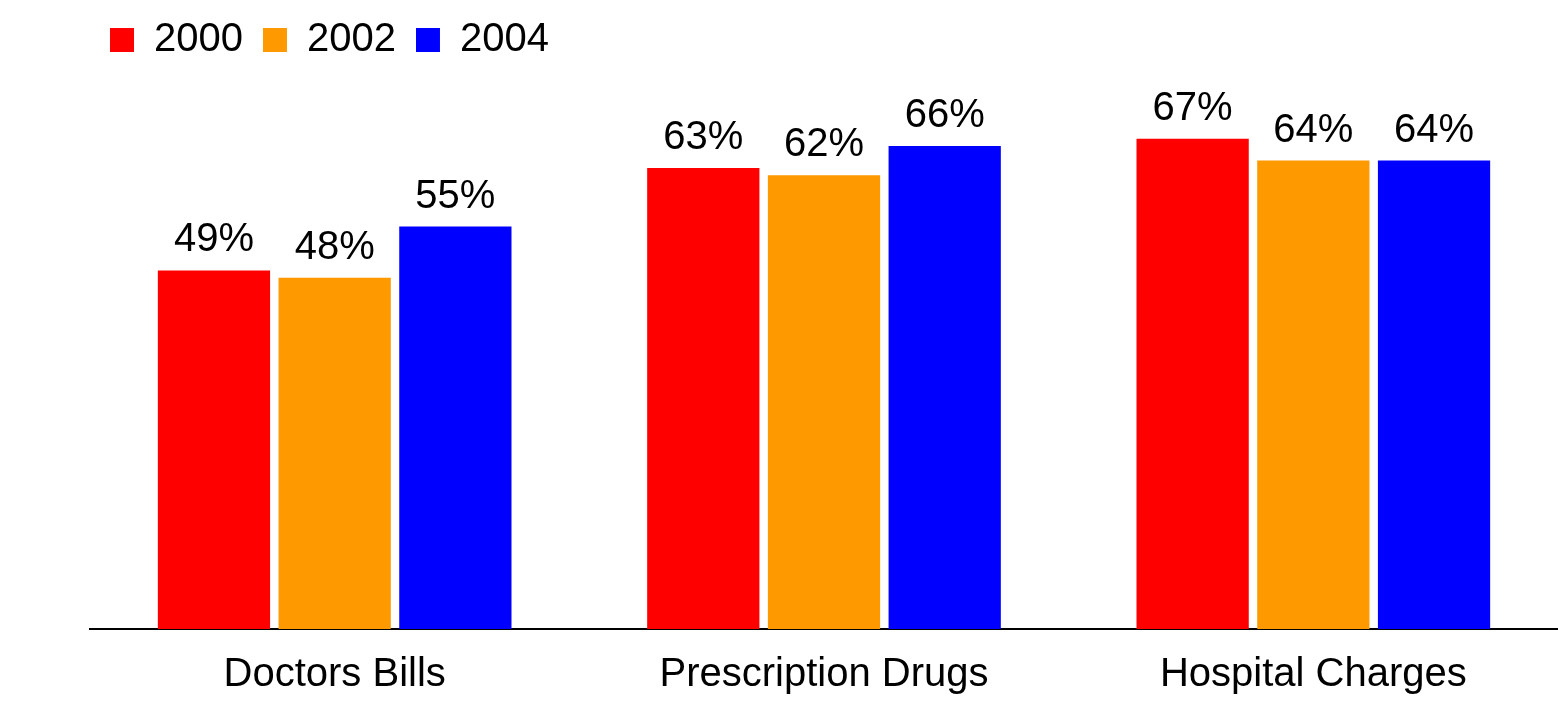 Image resolution: width=1558 pixels, height=721 pixels. What do you see at coordinates (703, 134) in the screenshot?
I see `data-label: 63%` at bounding box center [703, 134].